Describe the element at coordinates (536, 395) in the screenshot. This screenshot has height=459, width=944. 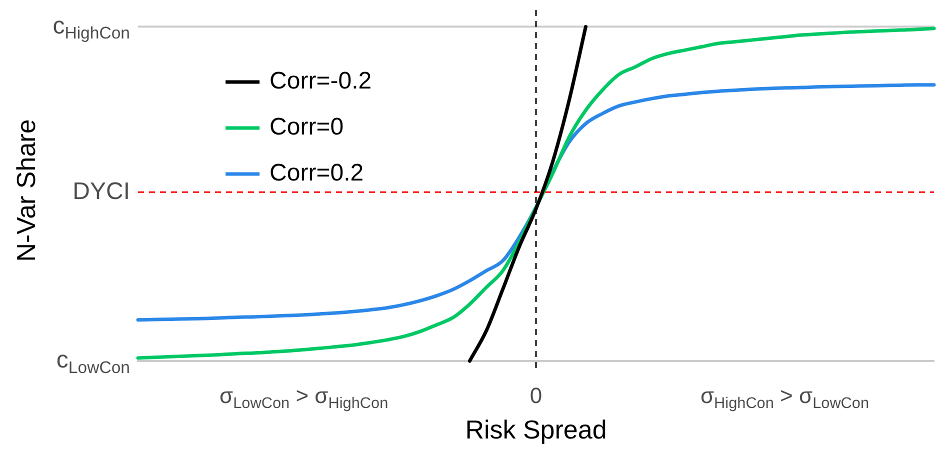
I see `x-tick-label: 0` at that location.